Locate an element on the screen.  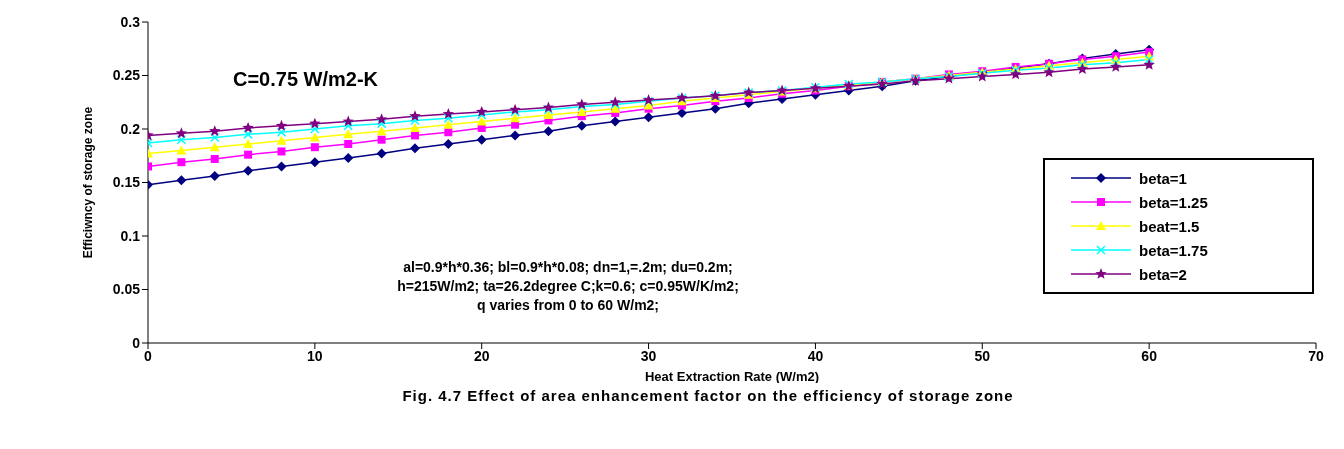
annotation: C=0.75 W/m2-K is located at coordinates (306, 79).